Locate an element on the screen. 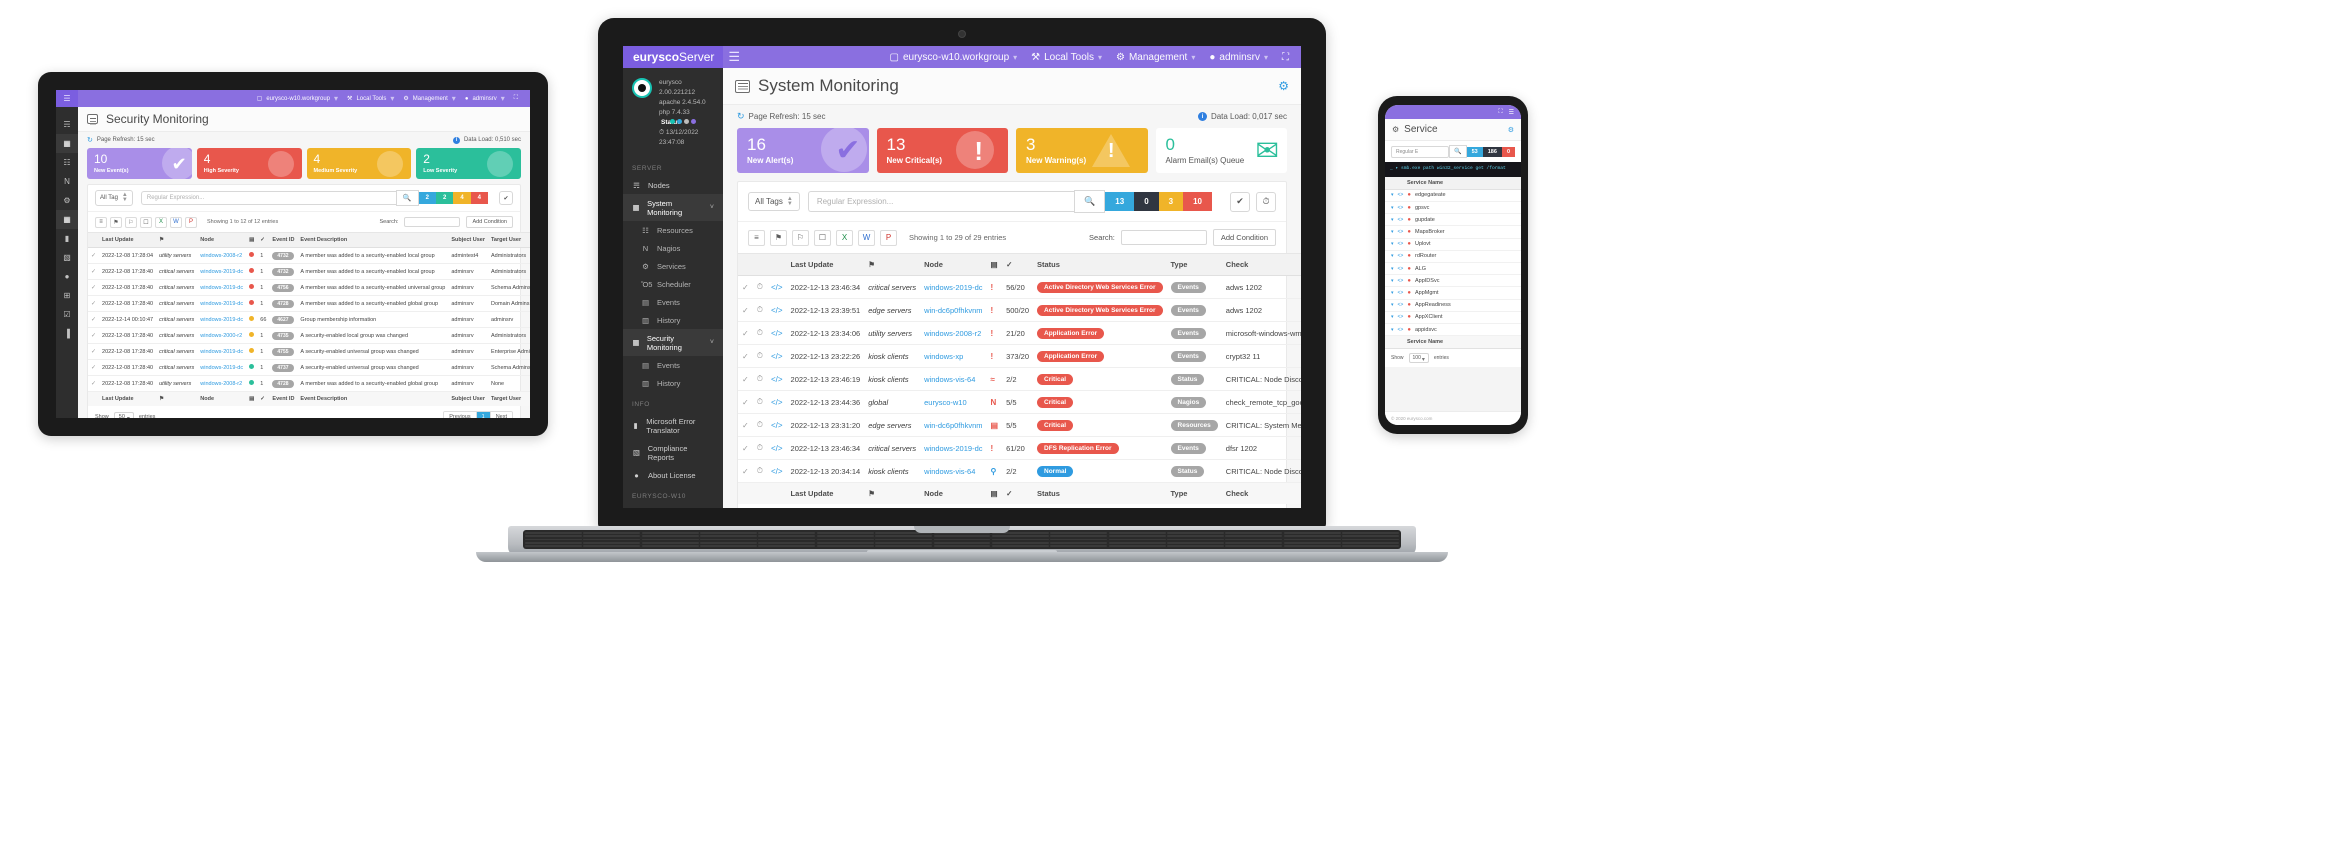  tag-select: All Tags ▲ ▼ is located at coordinates (774, 201).